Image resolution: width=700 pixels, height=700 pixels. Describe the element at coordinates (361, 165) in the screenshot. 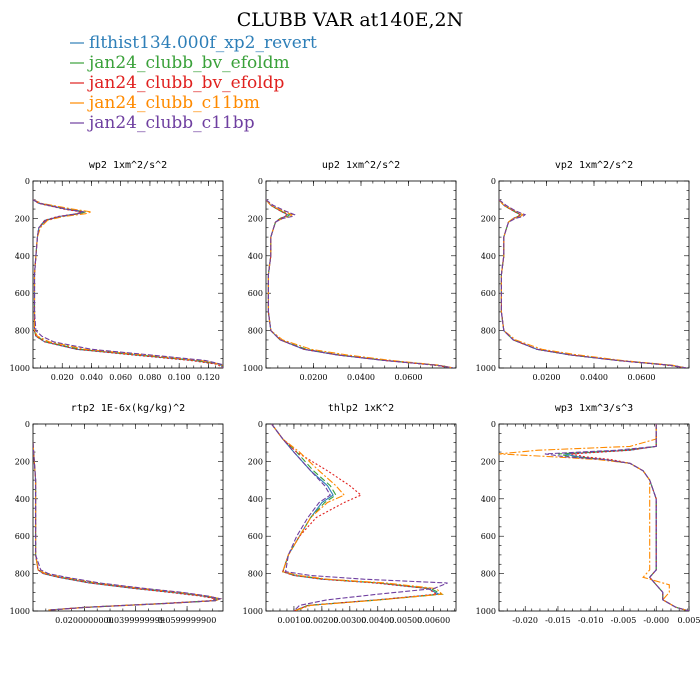

I see `panel-title: up2 1xm^2/s^2` at that location.